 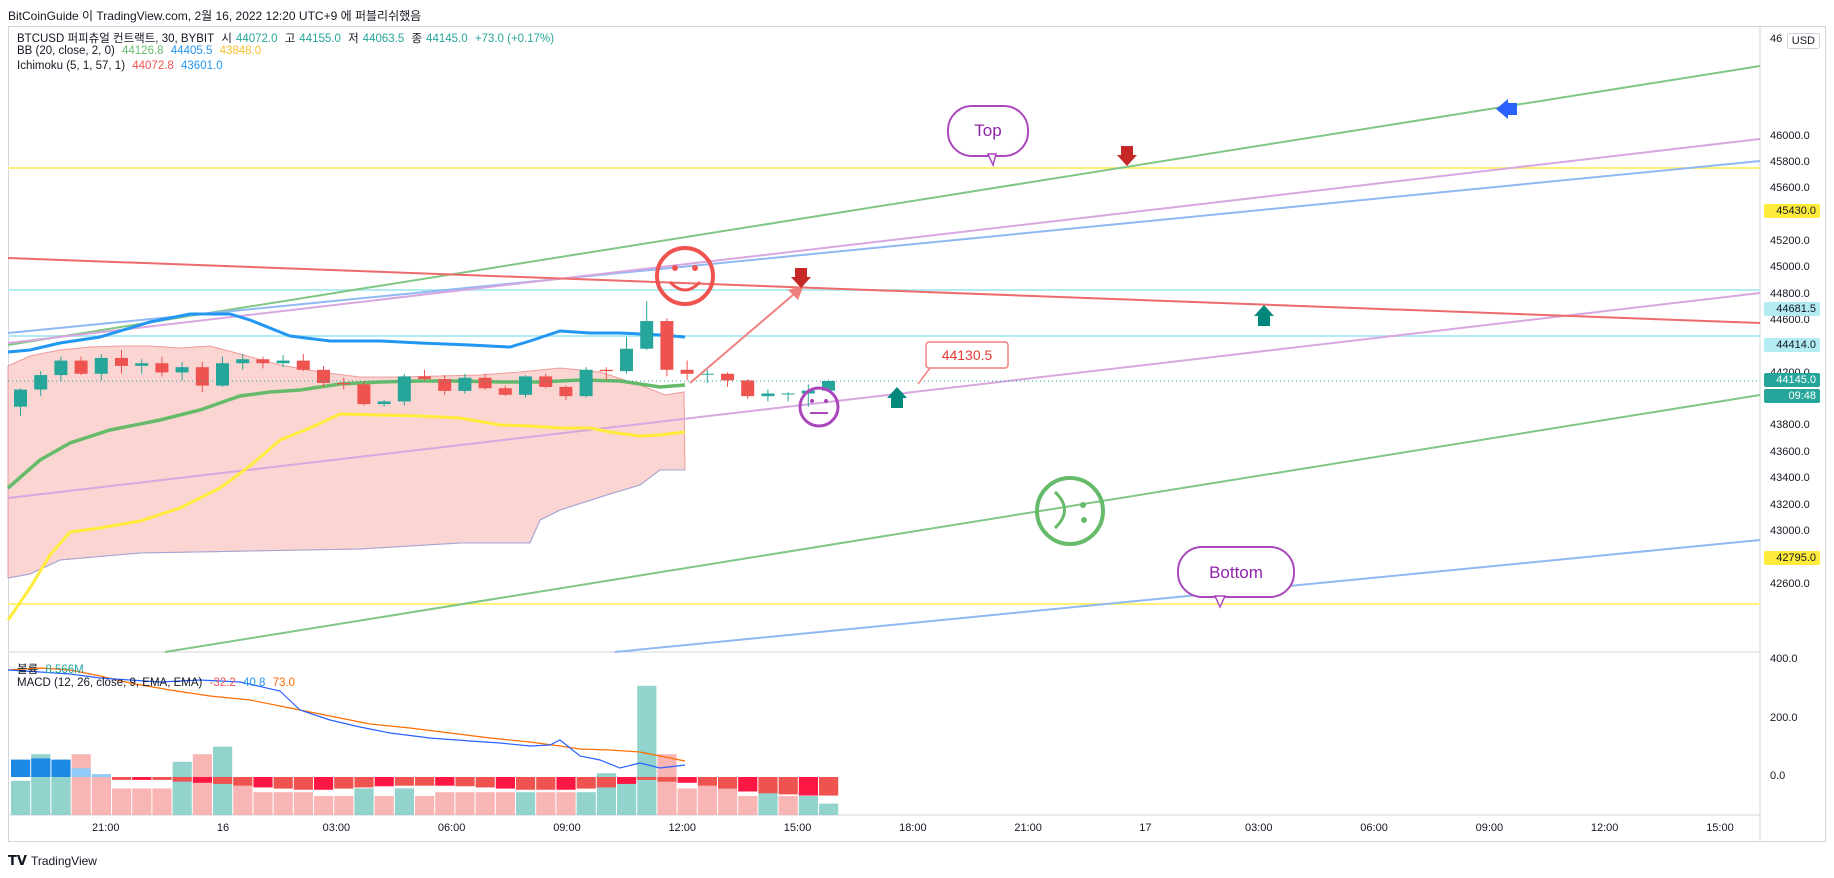 What do you see at coordinates (52, 669) in the screenshot?
I see `volume-legend: 볼륨 8.566M` at bounding box center [52, 669].